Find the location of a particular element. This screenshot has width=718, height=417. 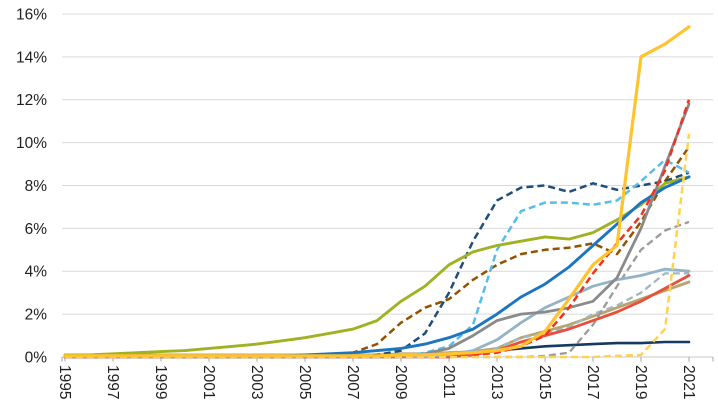

x-tick-label: 2011 is located at coordinates (448, 381).